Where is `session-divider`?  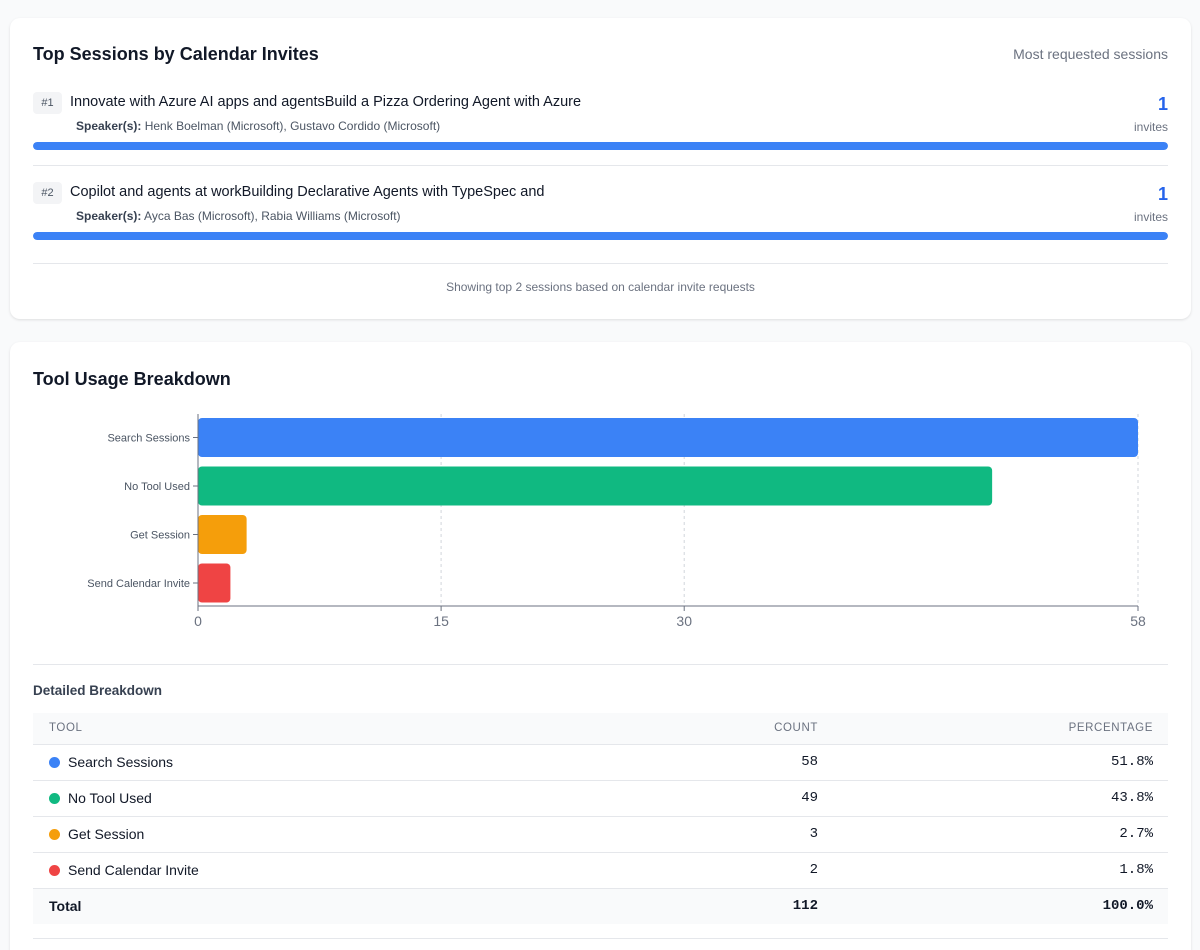
session-divider is located at coordinates (600, 165).